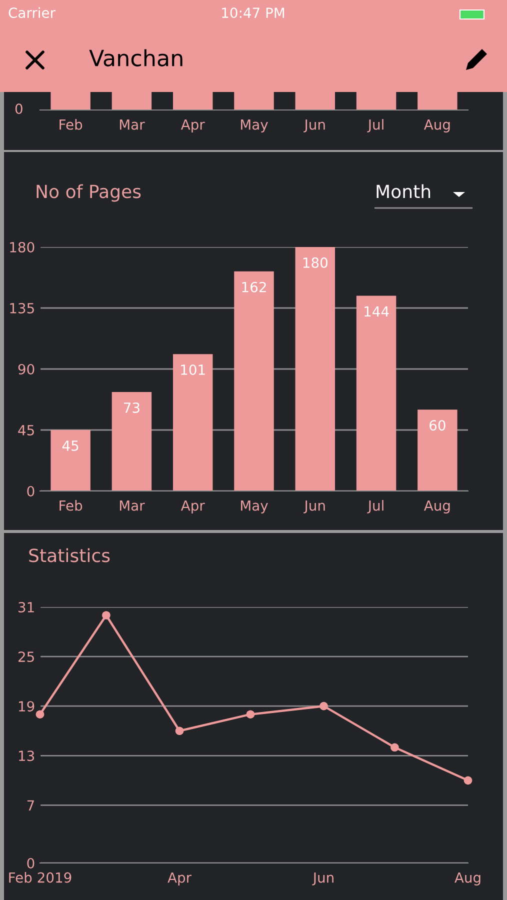 Image resolution: width=507 pixels, height=900 pixels. Describe the element at coordinates (254, 287) in the screenshot. I see `data-label: 162` at that location.